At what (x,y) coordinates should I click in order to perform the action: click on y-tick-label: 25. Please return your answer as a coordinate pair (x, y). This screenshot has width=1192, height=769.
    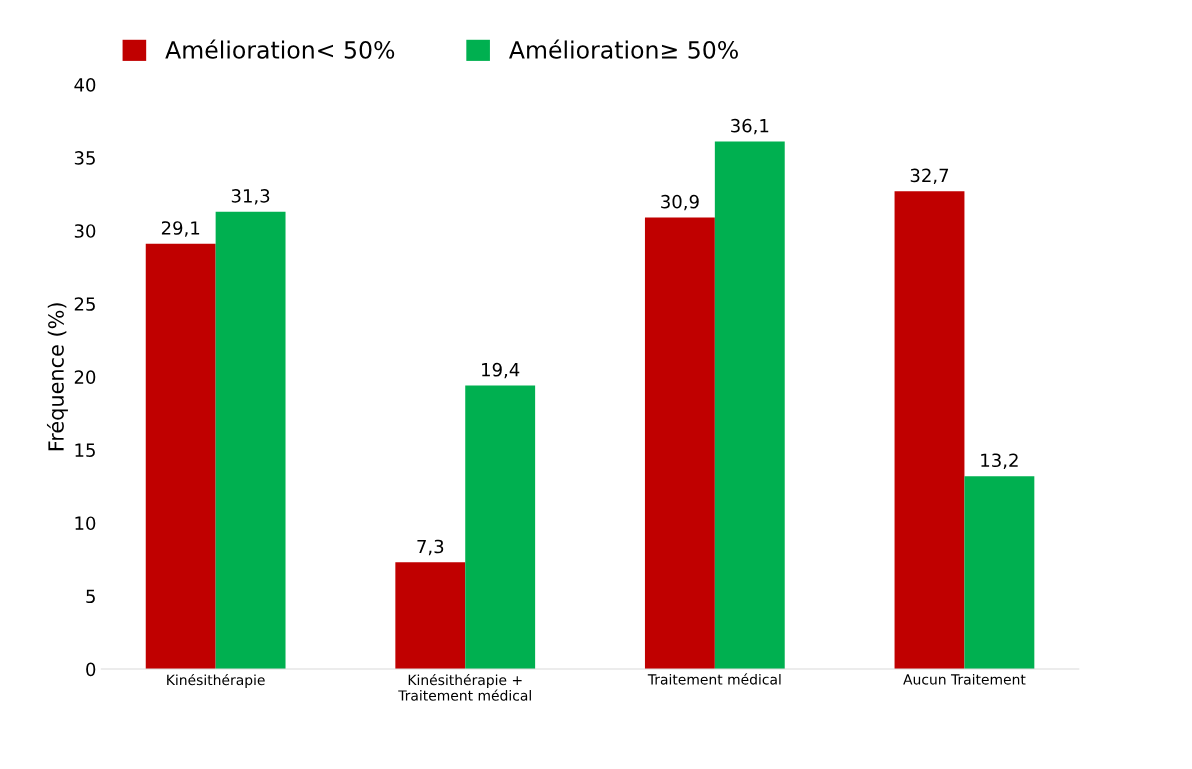
    Looking at the image, I should click on (84, 304).